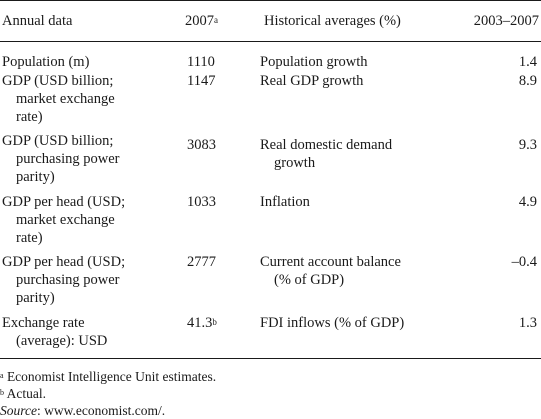 The image size is (541, 419). What do you see at coordinates (270, 358) in the screenshot?
I see `table-bottom-rule` at bounding box center [270, 358].